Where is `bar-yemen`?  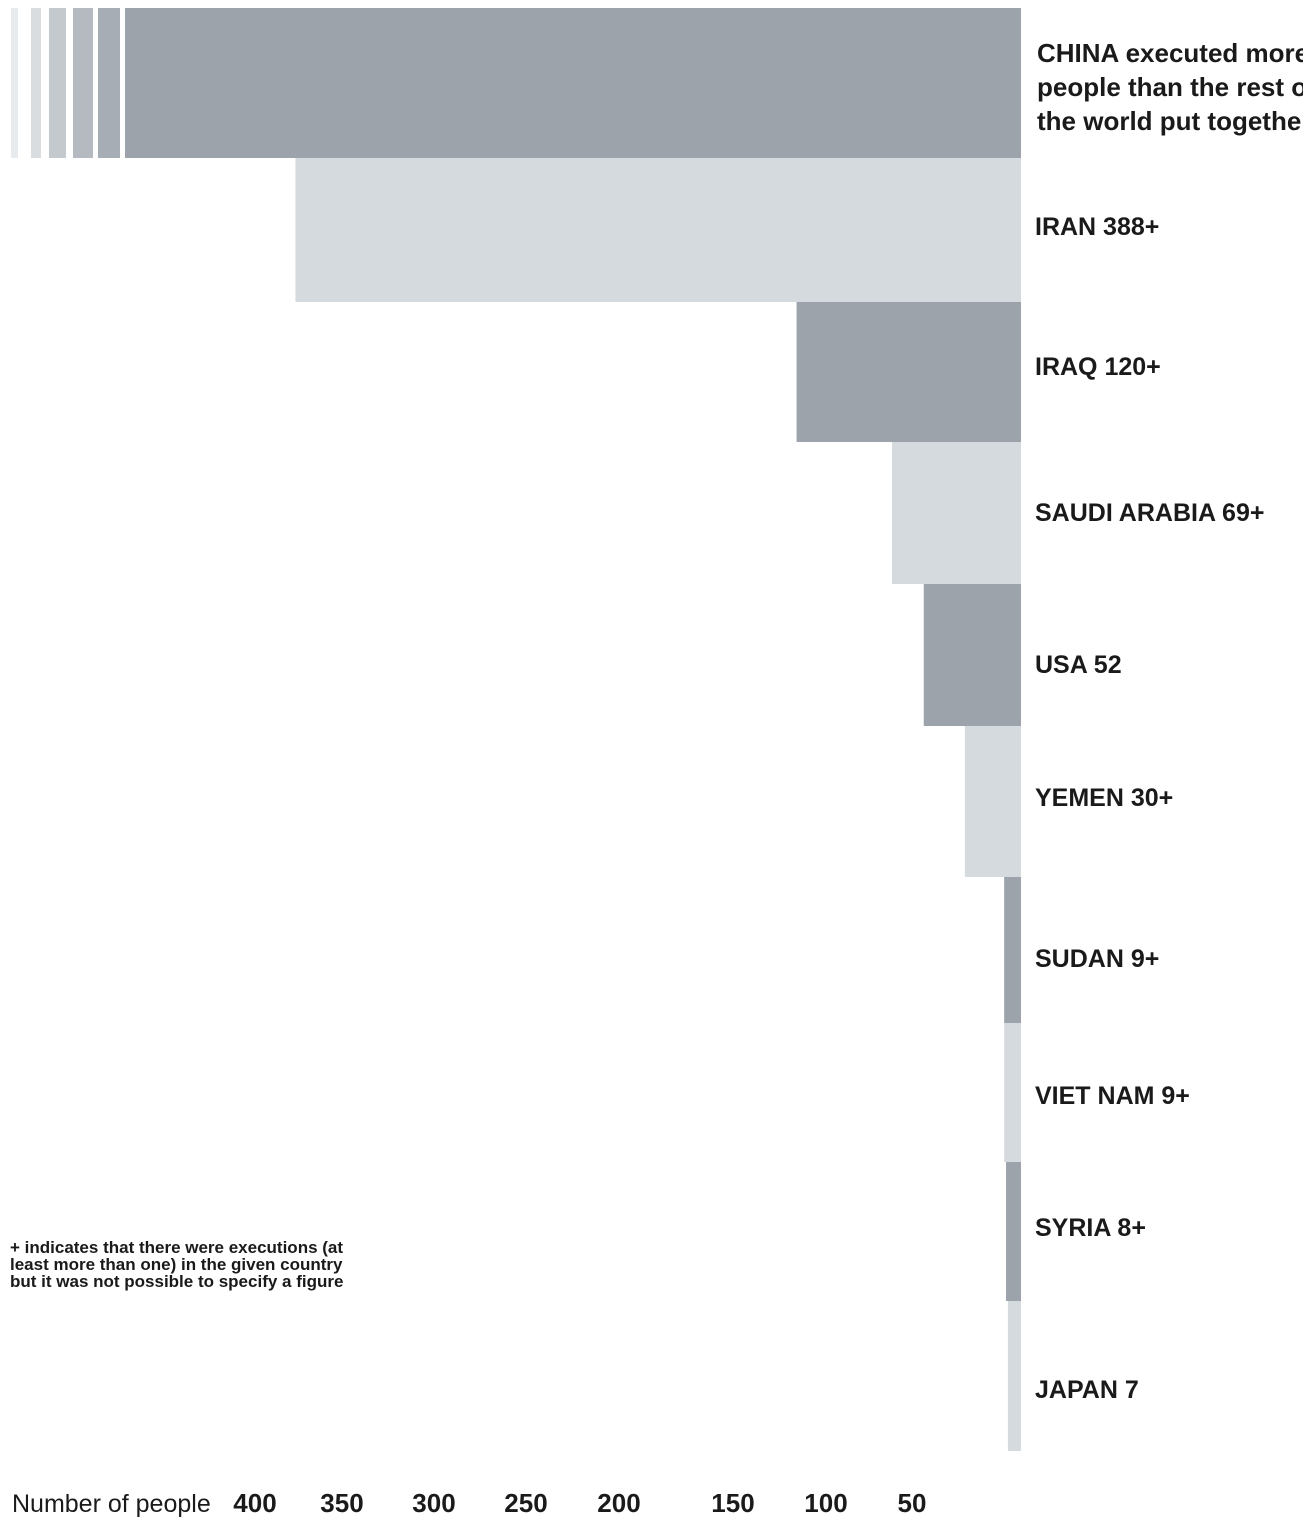
bar-yemen is located at coordinates (992, 801).